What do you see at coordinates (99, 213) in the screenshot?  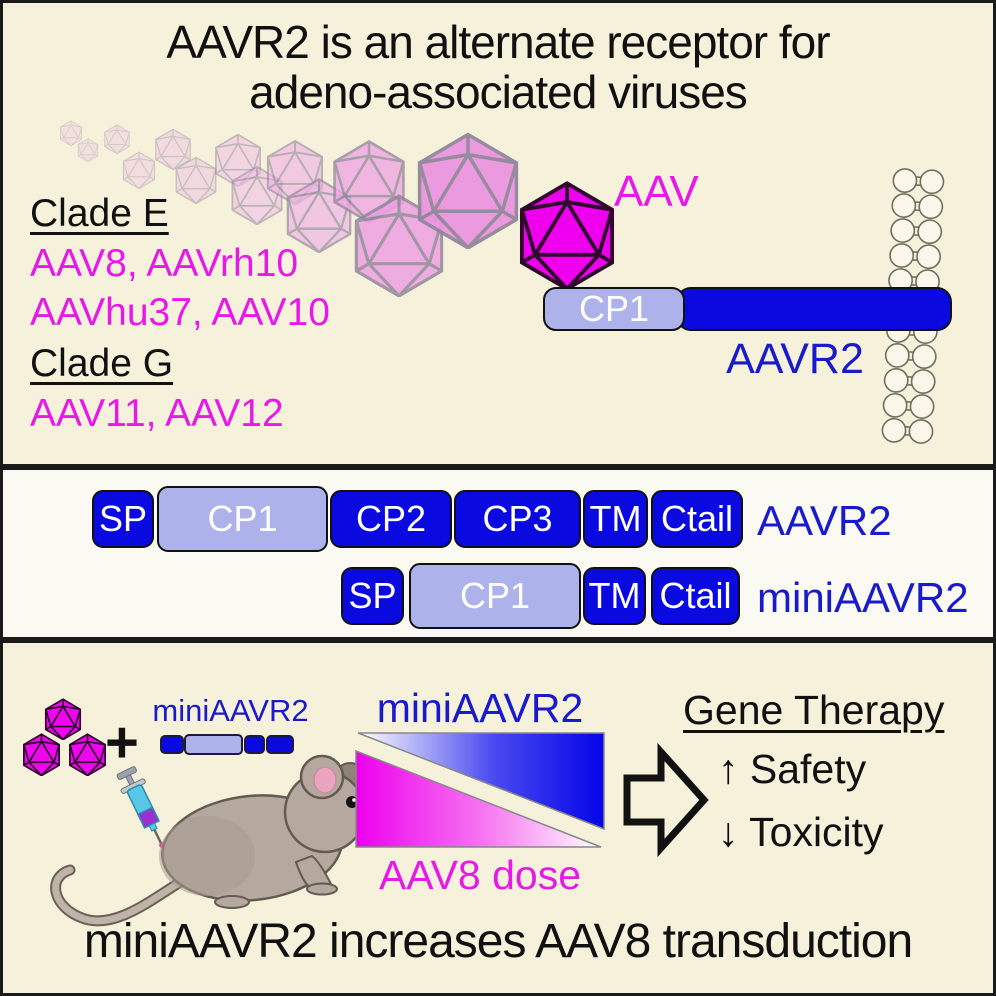 I see `clade-e-heading: Clade E` at bounding box center [99, 213].